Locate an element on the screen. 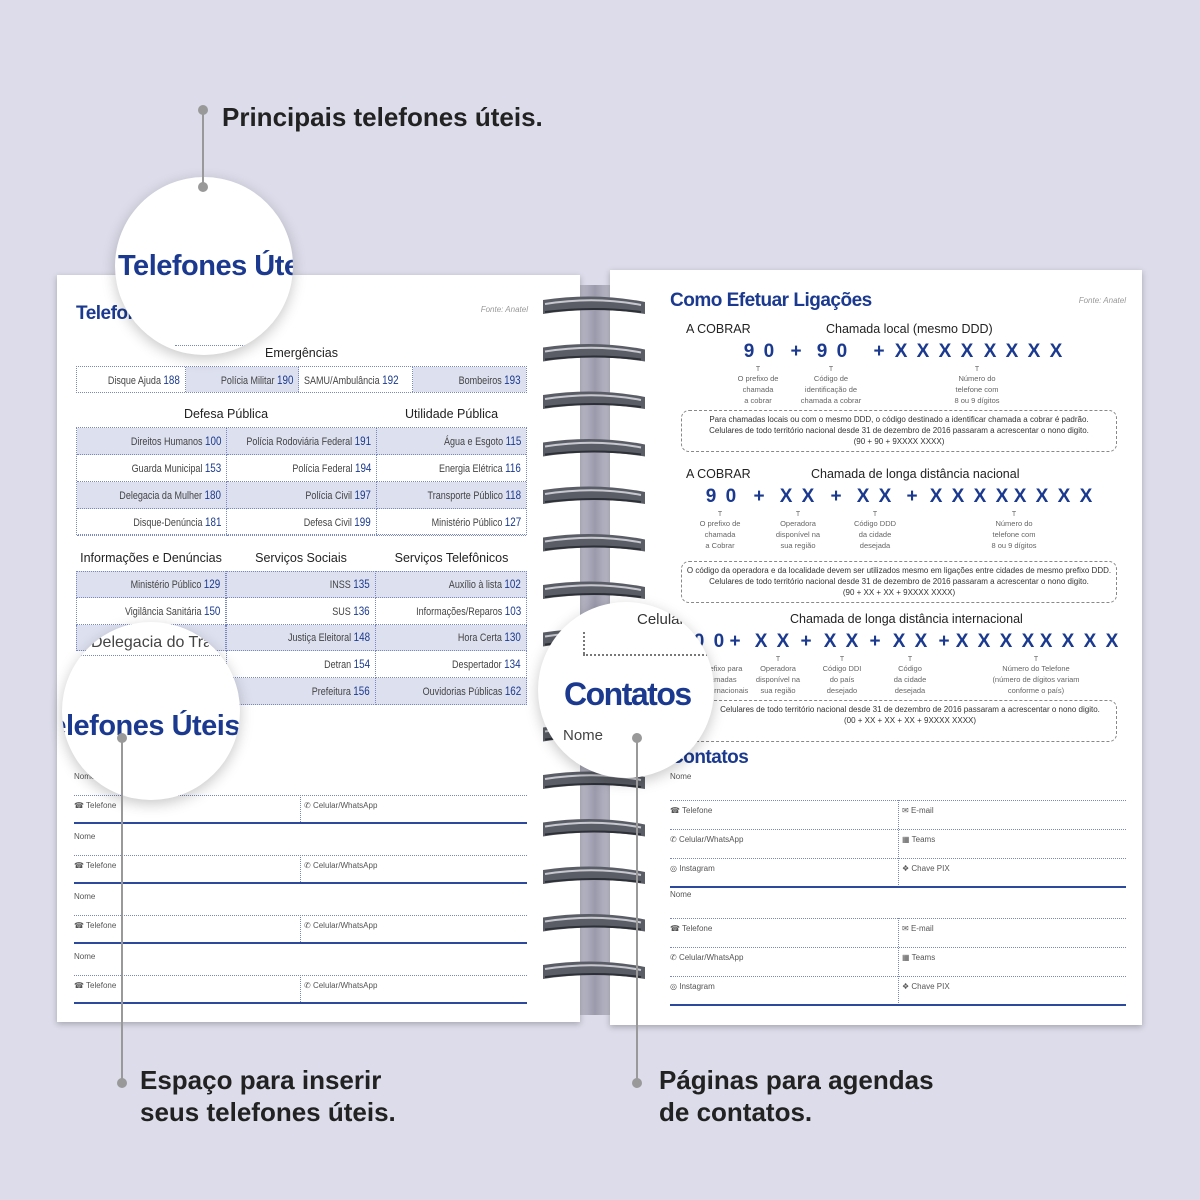  phone-entry-text: Delegacia da Mulher 180 is located at coordinates (170, 495).